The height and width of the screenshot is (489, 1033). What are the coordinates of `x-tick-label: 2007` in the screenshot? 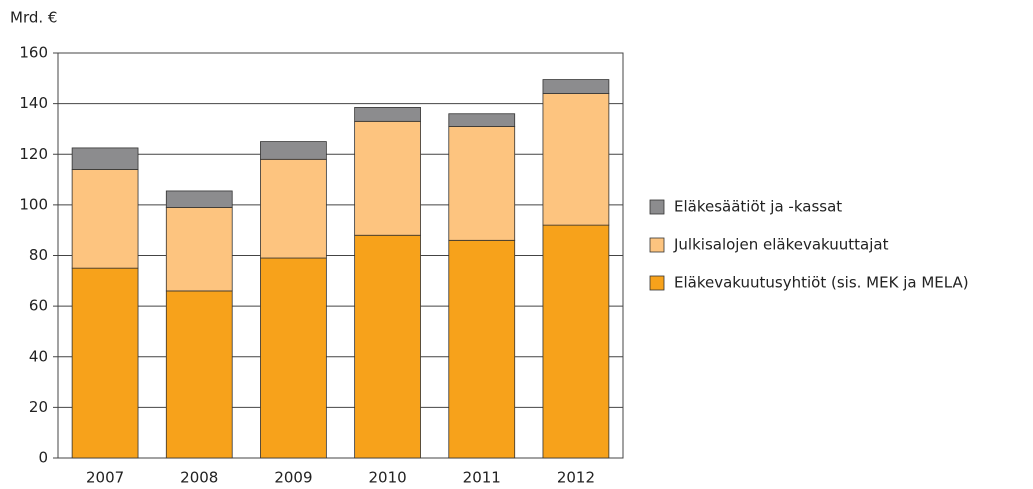 It's located at (105, 478).